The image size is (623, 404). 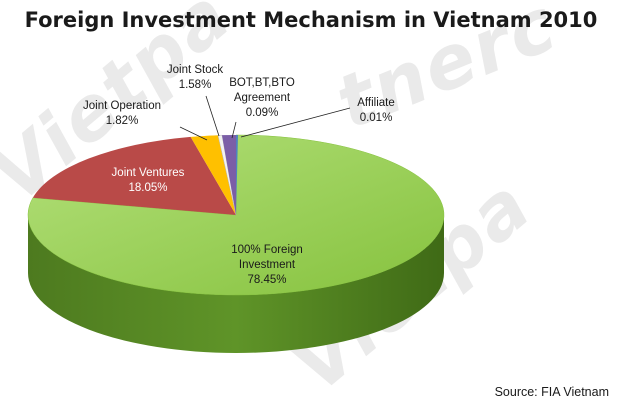 What do you see at coordinates (122, 106) in the screenshot?
I see `slice-label: Joint Operation` at bounding box center [122, 106].